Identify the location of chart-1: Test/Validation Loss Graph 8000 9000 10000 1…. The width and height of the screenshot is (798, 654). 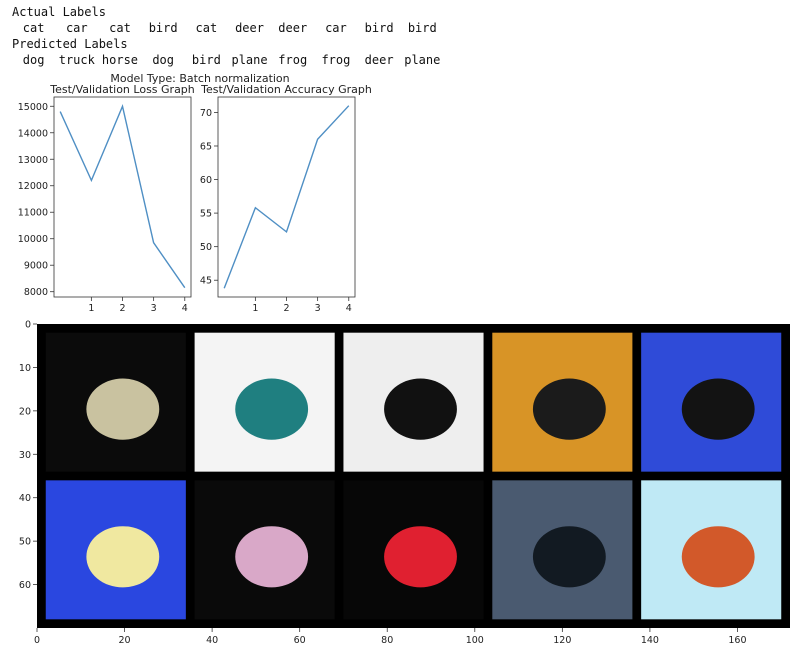
(106, 198).